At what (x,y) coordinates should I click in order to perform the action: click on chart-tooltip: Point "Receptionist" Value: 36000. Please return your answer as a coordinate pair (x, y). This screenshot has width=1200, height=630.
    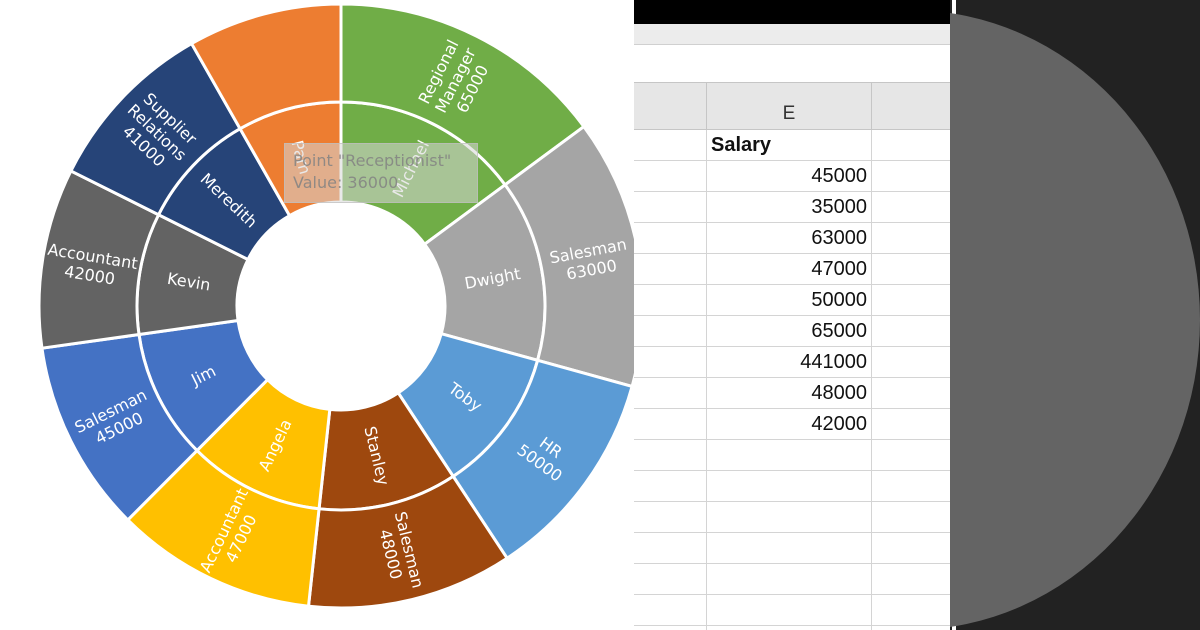
    Looking at the image, I should click on (381, 173).